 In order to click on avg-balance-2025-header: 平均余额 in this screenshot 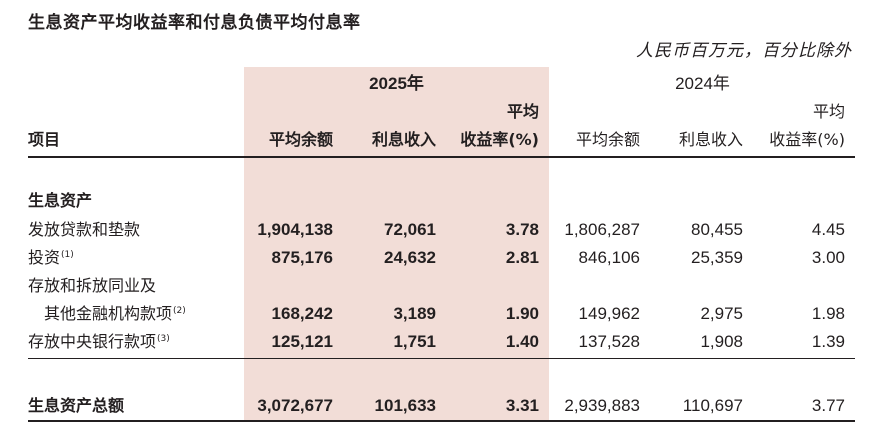, I will do `click(300, 139)`.